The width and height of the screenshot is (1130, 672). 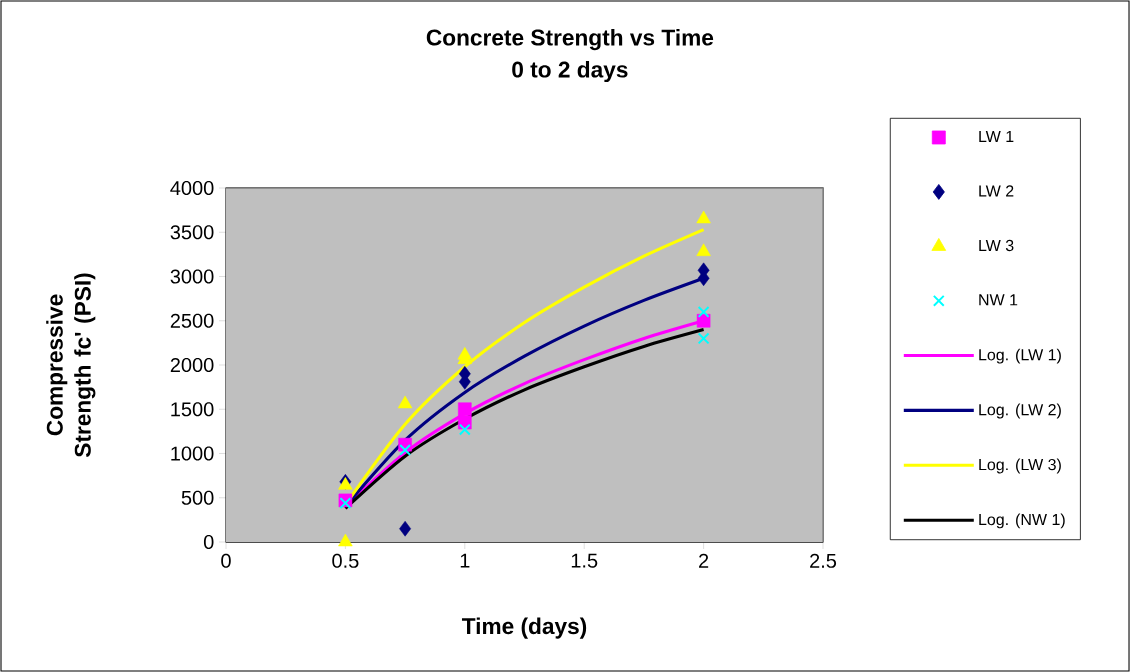 What do you see at coordinates (996, 191) in the screenshot?
I see `legend-label: LW 2` at bounding box center [996, 191].